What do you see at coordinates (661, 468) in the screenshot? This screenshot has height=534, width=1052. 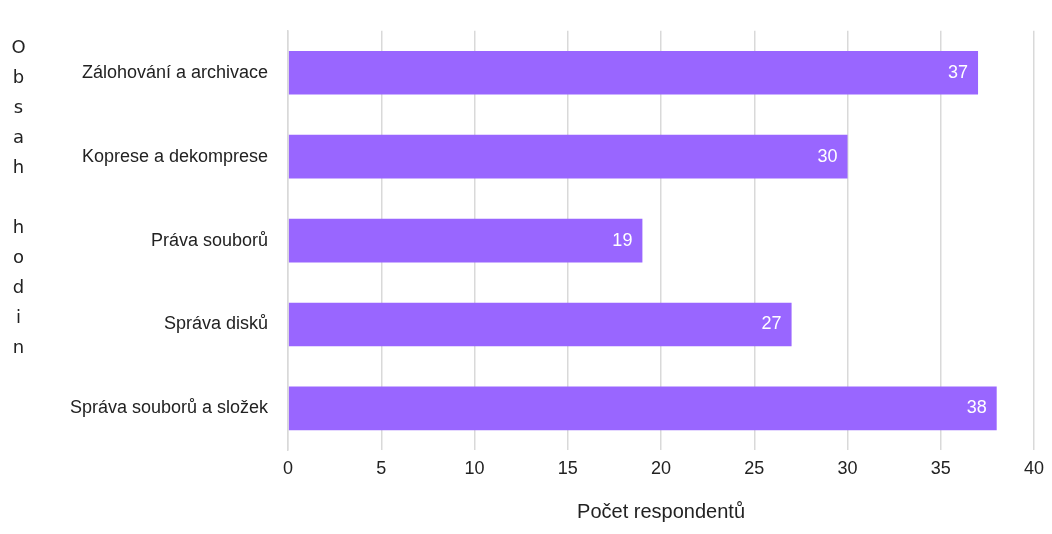 I see `x-tick-label: 20` at bounding box center [661, 468].